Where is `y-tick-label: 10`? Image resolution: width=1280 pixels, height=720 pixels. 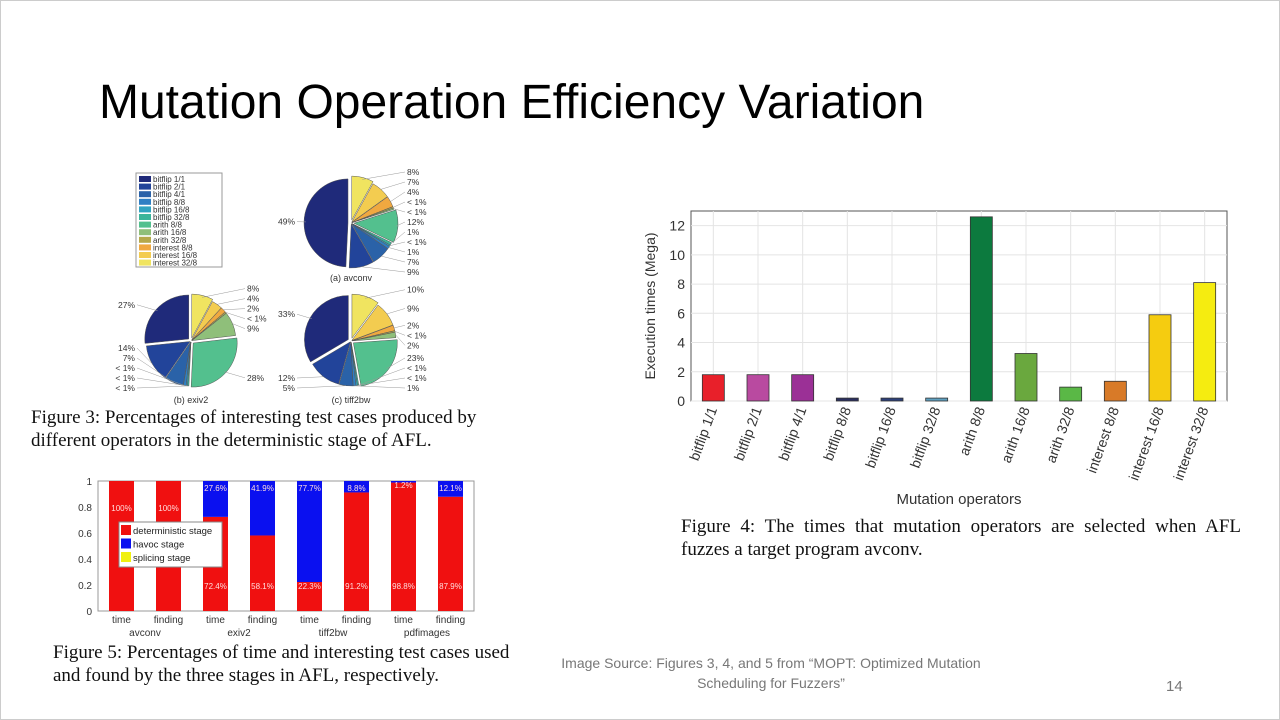 y-tick-label: 10 is located at coordinates (677, 255).